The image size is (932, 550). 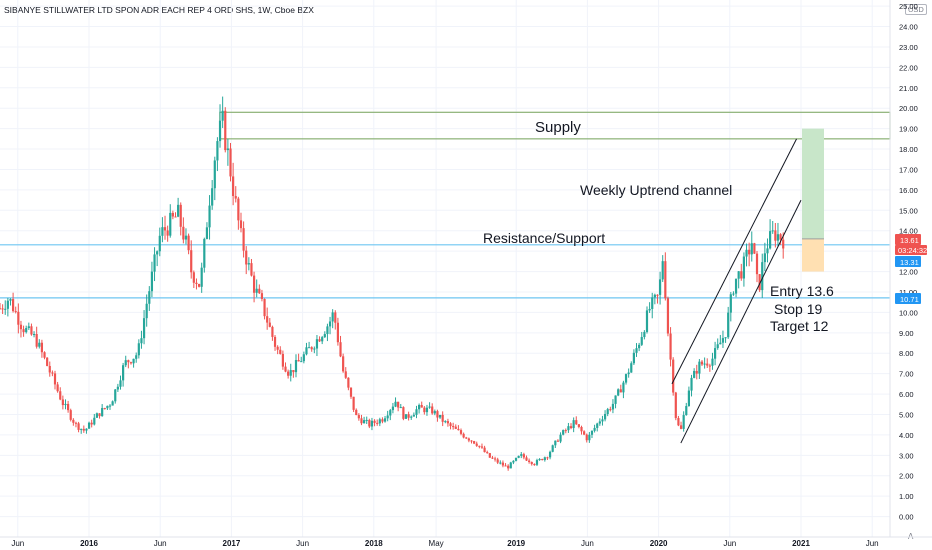 What do you see at coordinates (656, 190) in the screenshot?
I see `channel-label: Weekly Uptrend channel` at bounding box center [656, 190].